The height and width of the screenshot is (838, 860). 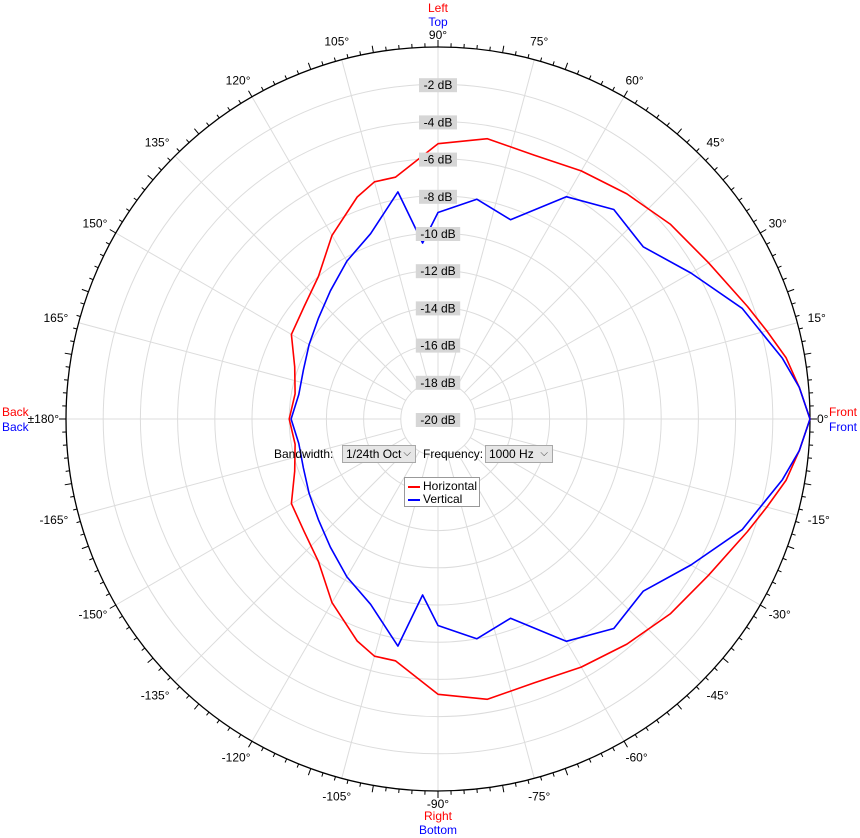 I want to click on angle-tick-label: 0°, so click(x=823, y=419).